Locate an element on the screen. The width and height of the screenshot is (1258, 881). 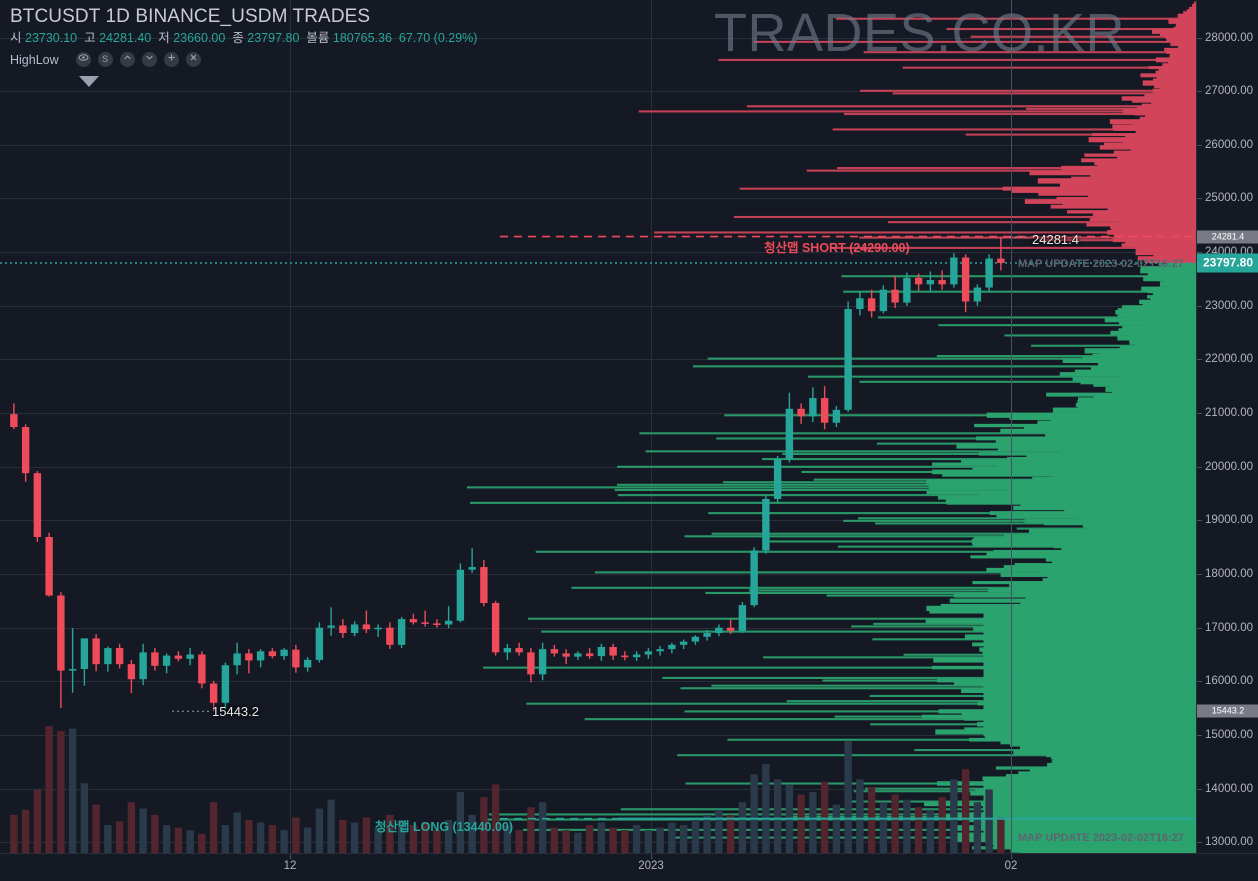
price-tick-label: 18000.00 is located at coordinates (1229, 574).